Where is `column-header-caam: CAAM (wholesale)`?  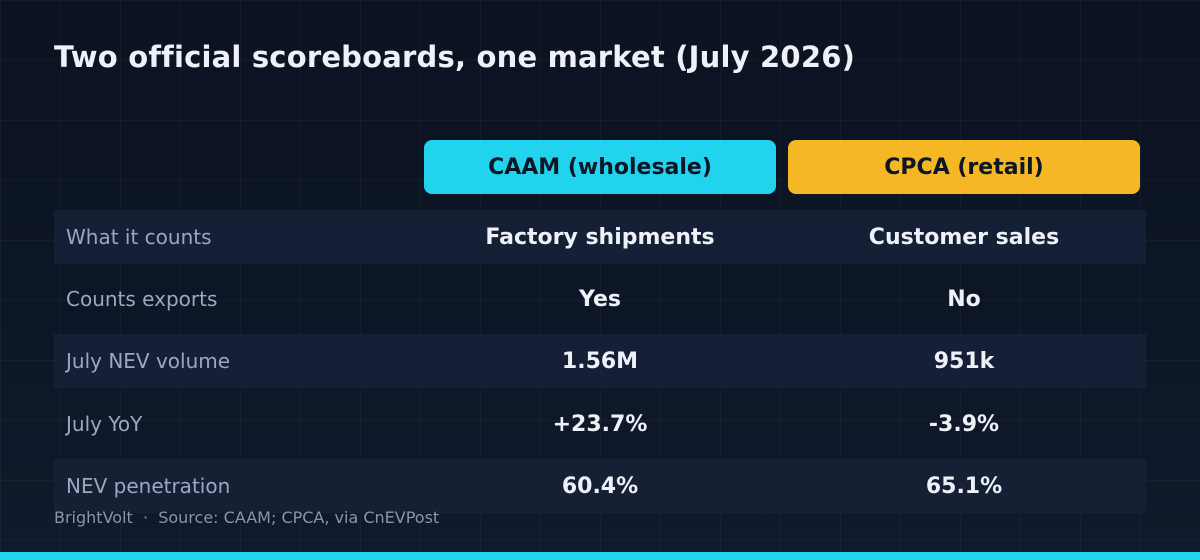
column-header-caam: CAAM (wholesale) is located at coordinates (600, 167).